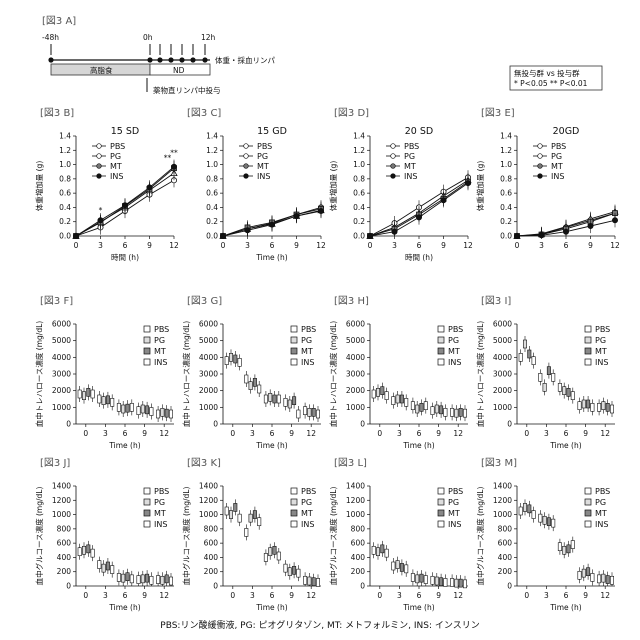 This screenshot has width=640, height=640. I want to click on significance-title: 無投与群 vs 投与群, so click(547, 73).